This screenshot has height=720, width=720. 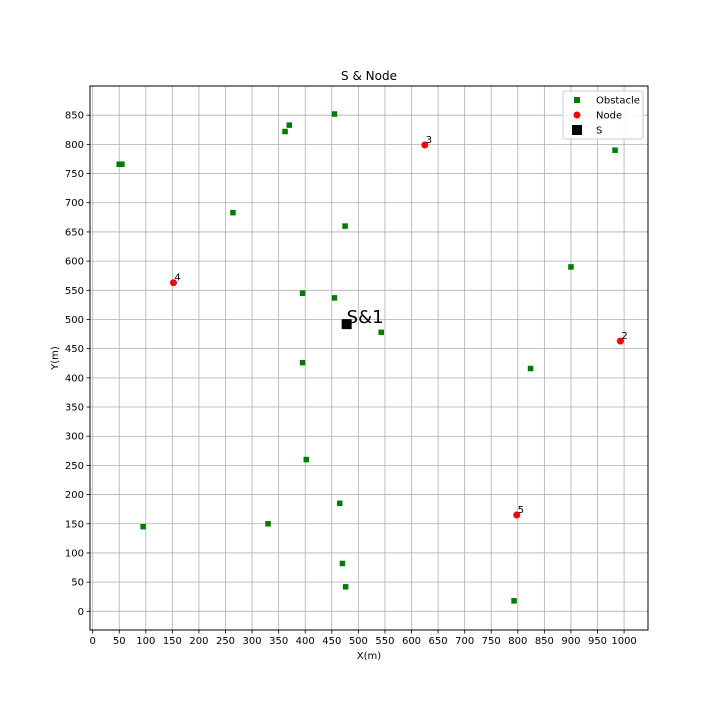 What do you see at coordinates (346, 324) in the screenshot?
I see `s-point` at bounding box center [346, 324].